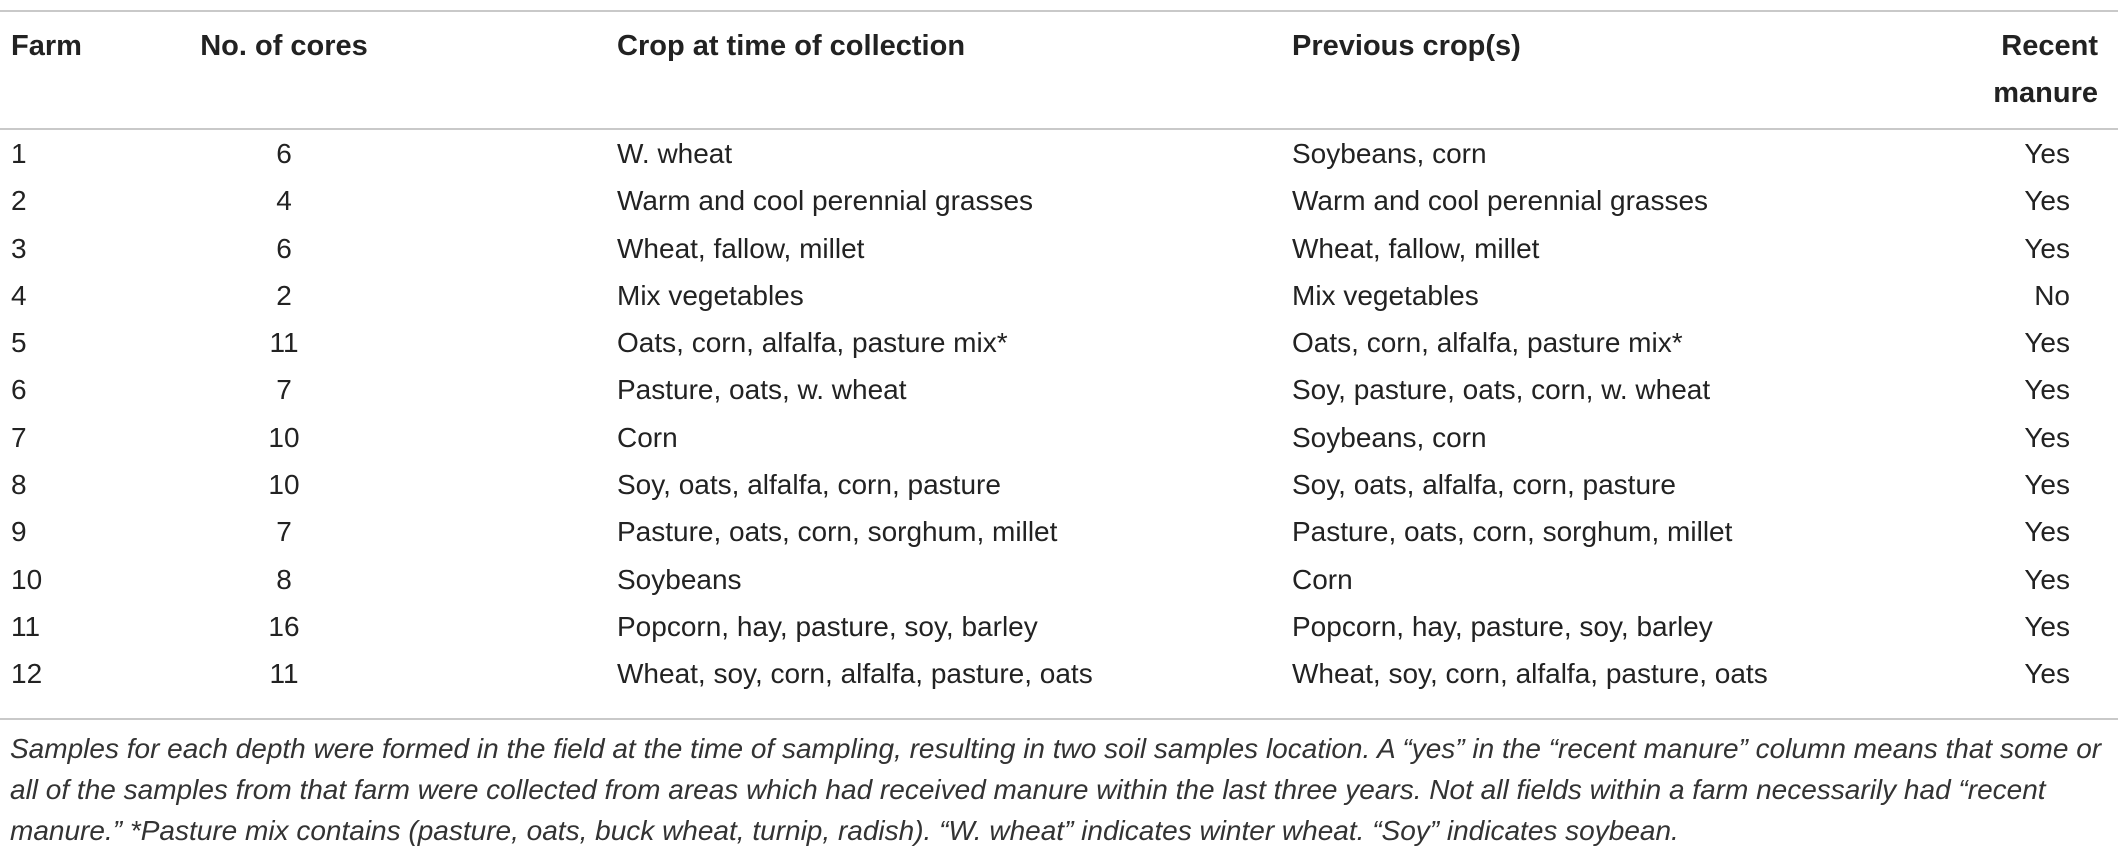 The width and height of the screenshot is (2128, 851). Describe the element at coordinates (710, 295) in the screenshot. I see `cell-crop: Mix vegetables` at that location.